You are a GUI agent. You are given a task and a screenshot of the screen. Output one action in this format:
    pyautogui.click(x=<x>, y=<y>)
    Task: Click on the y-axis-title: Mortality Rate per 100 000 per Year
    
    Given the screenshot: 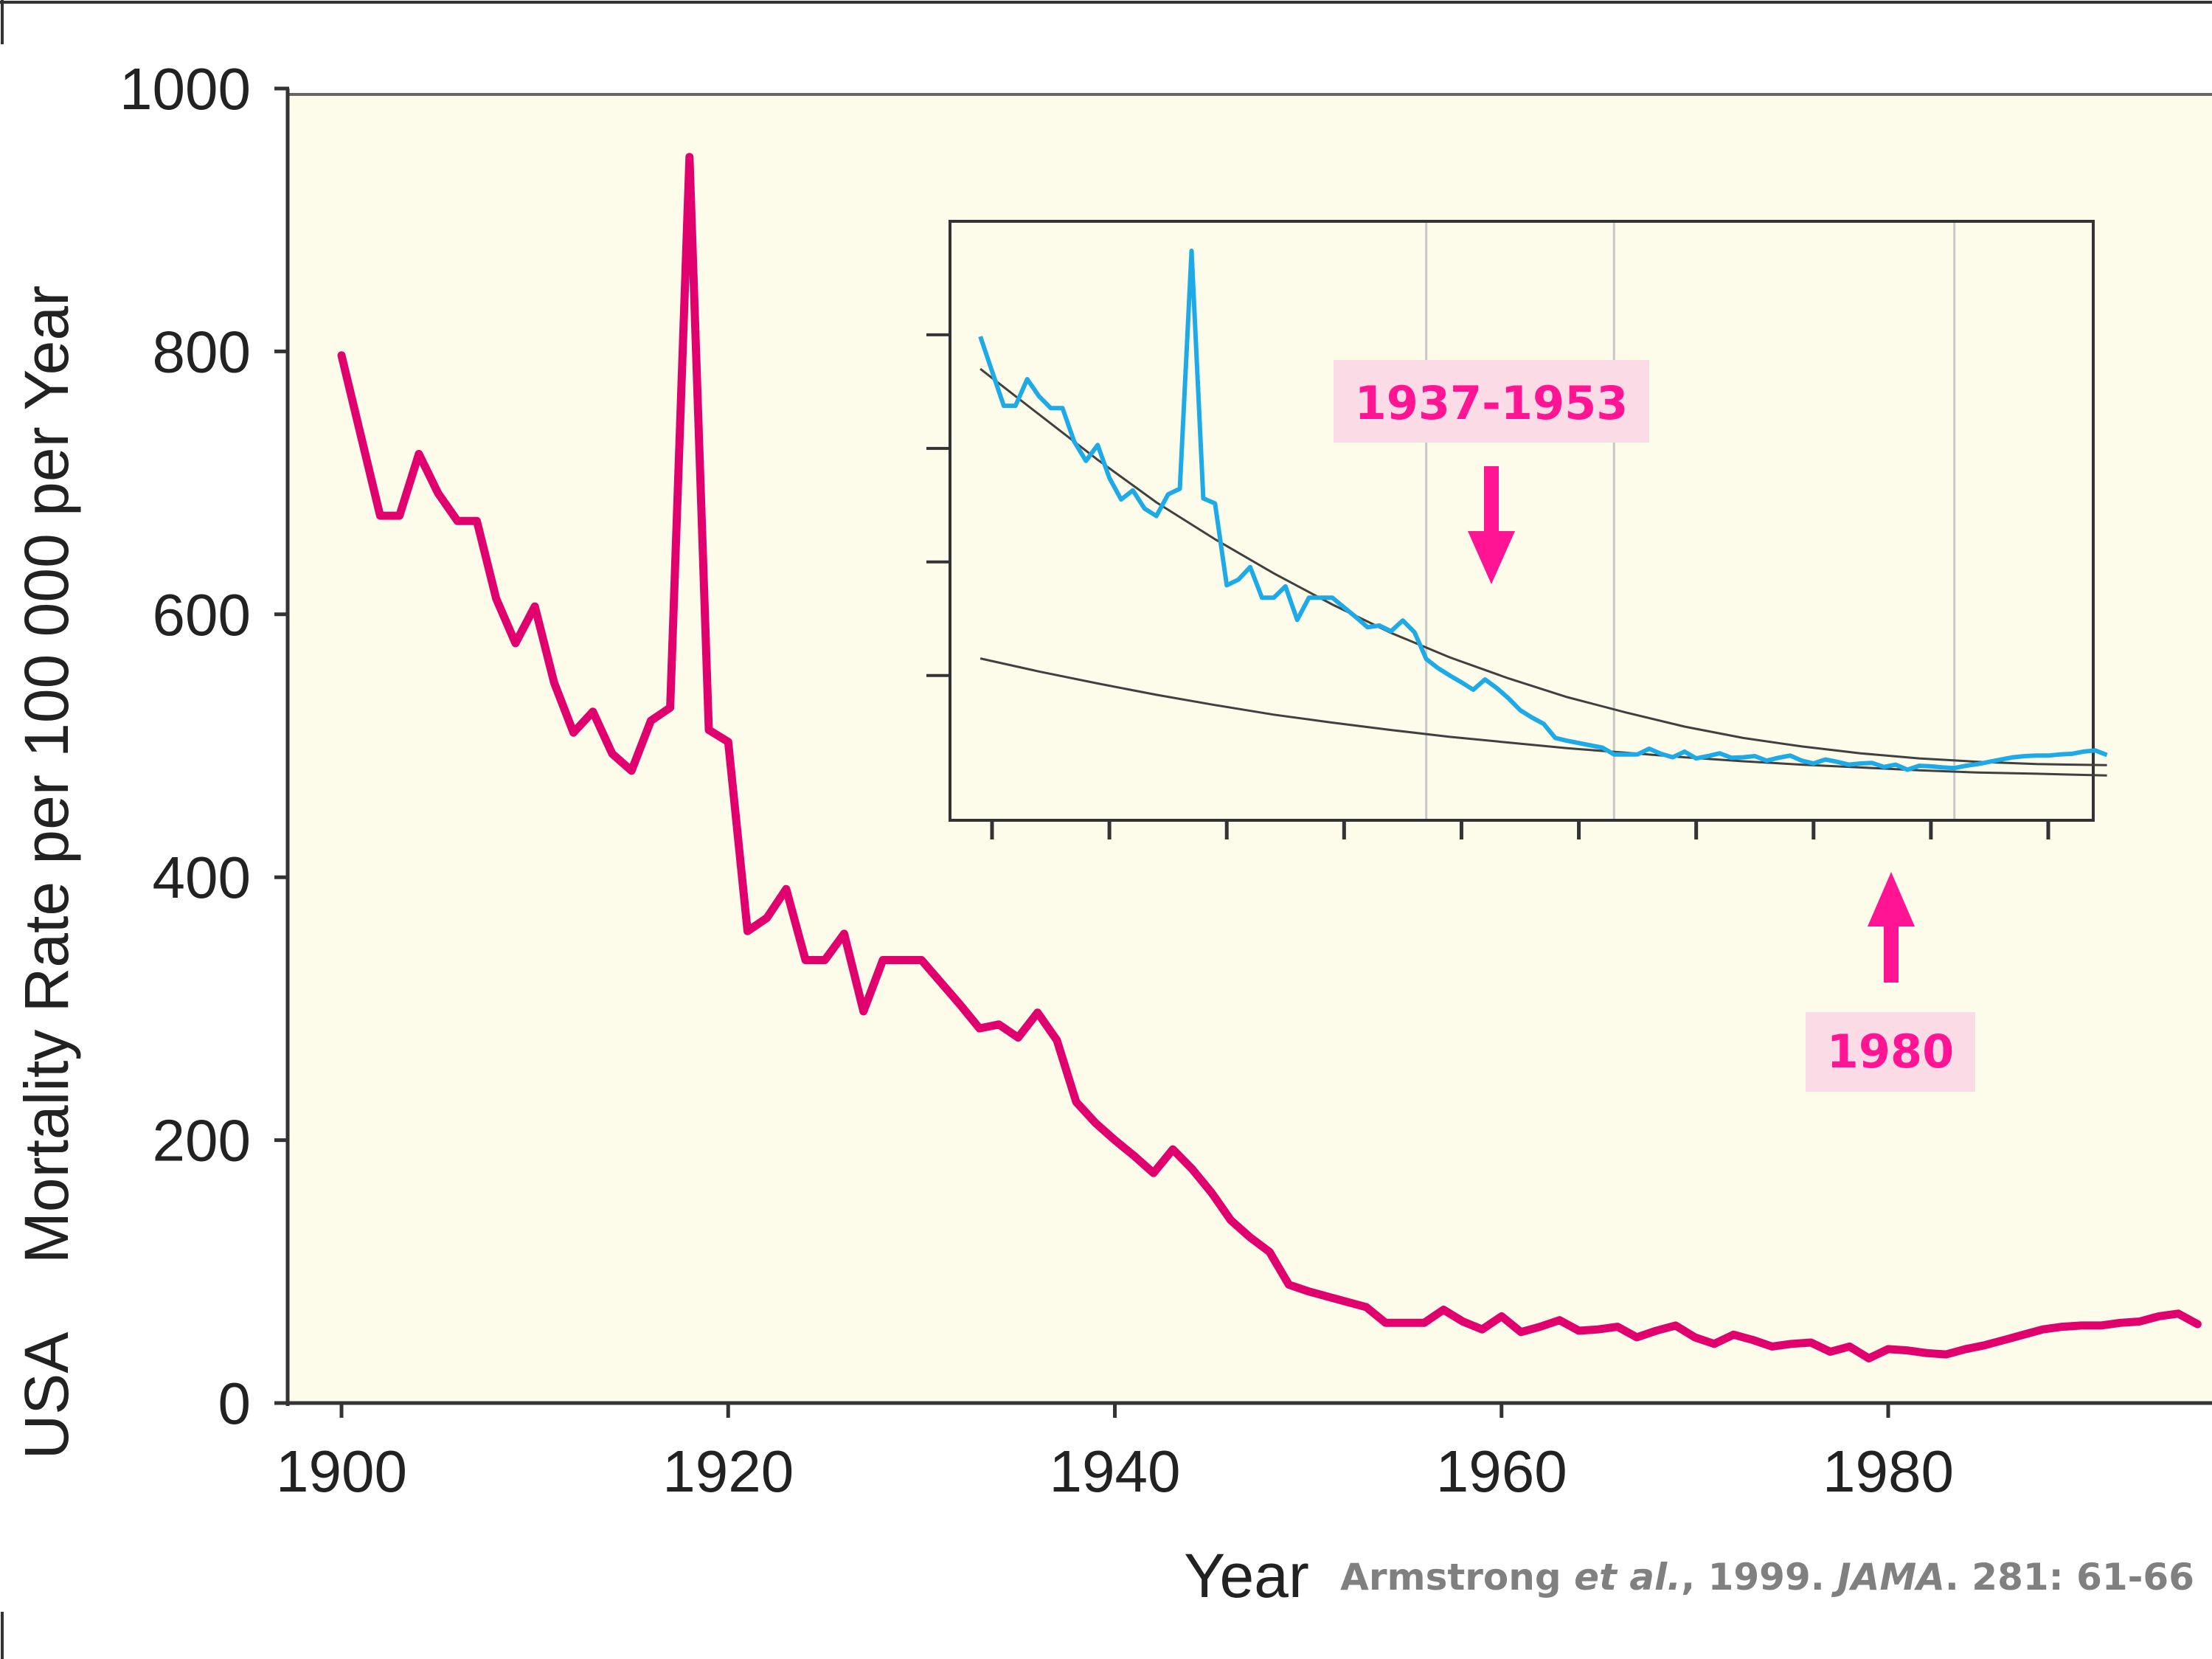 What is the action you would take?
    pyautogui.click(x=47, y=774)
    